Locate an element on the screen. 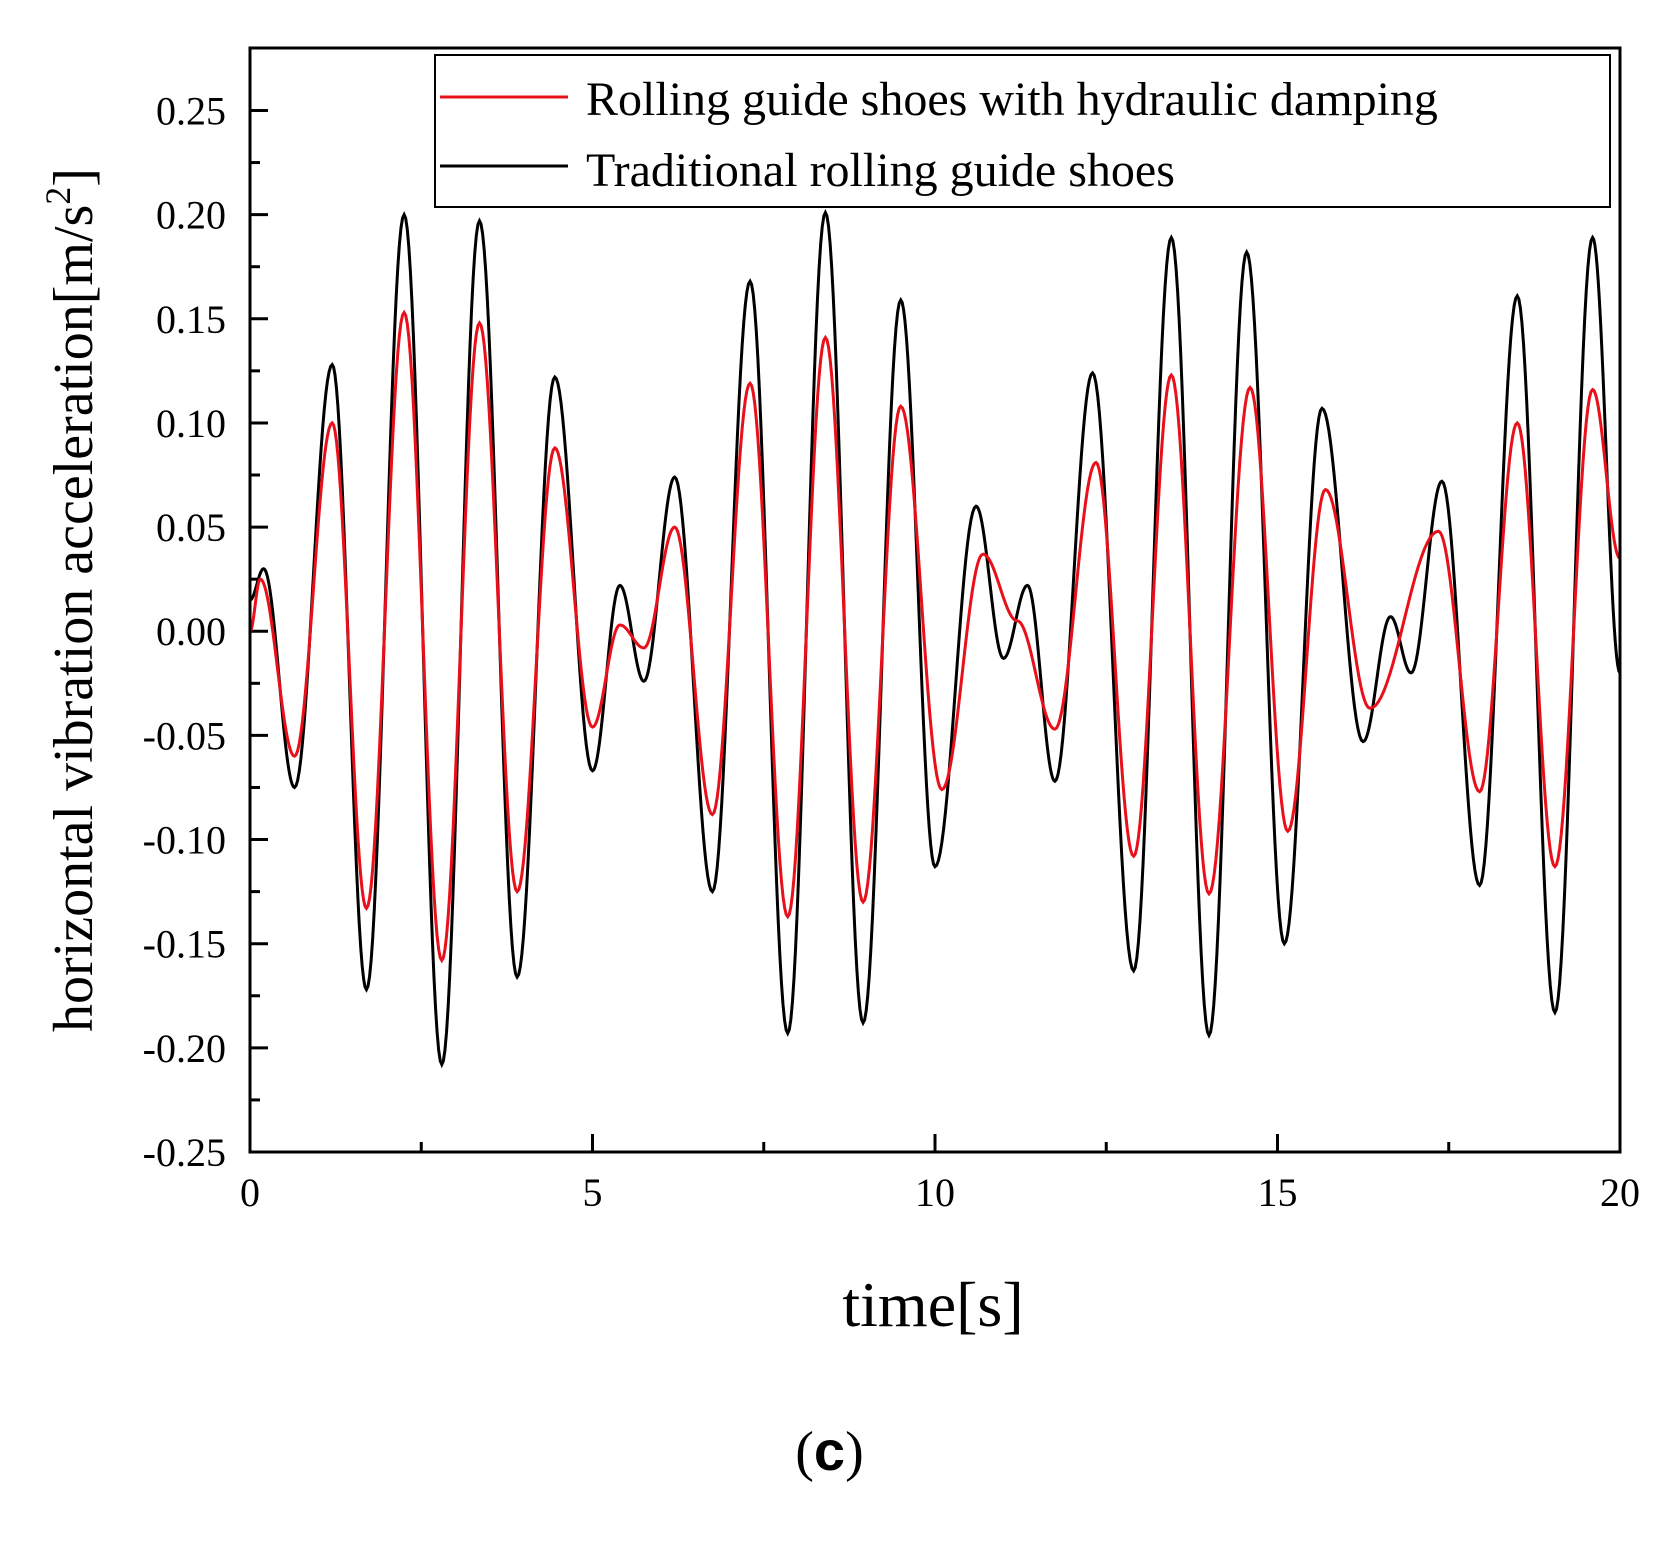 Image resolution: width=1659 pixels, height=1551 pixels. y-tick-label: 0.15 is located at coordinates (191, 319).